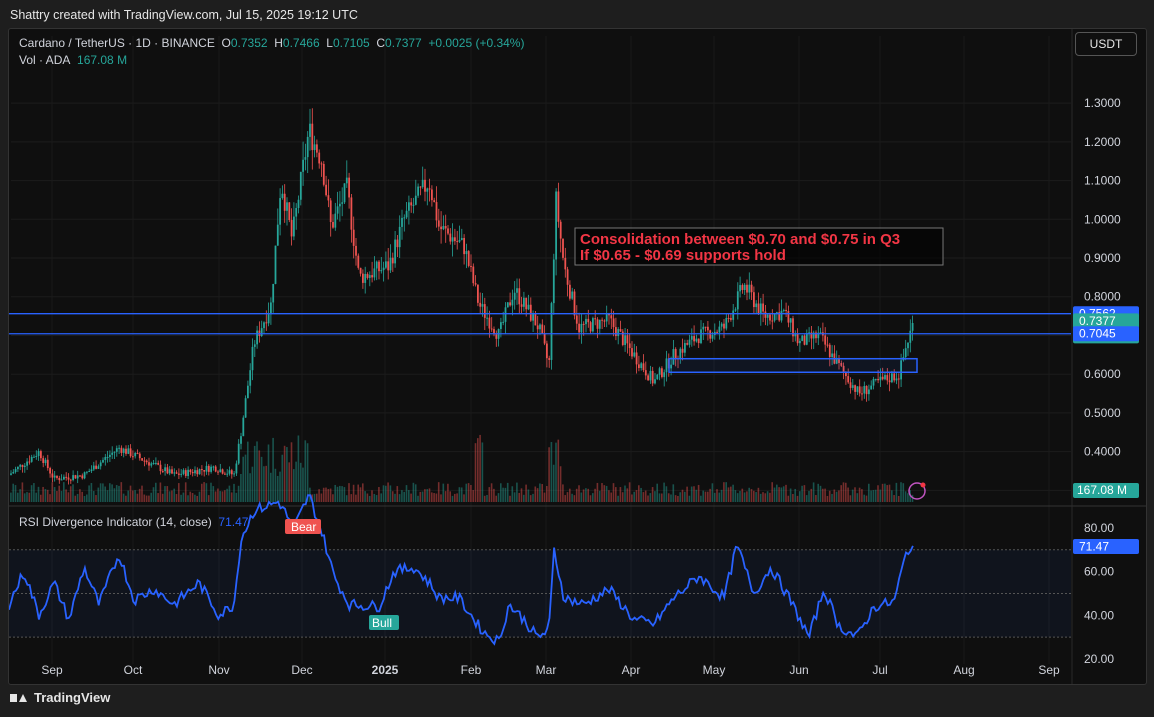 This screenshot has height=717, width=1154. What do you see at coordinates (249, 43) in the screenshot?
I see `open-value: 0.7352` at bounding box center [249, 43].